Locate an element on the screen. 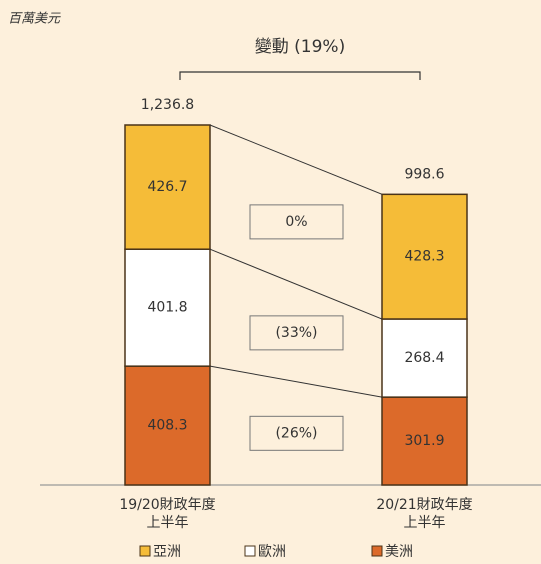 The height and width of the screenshot is (564, 541). value-label: 268.4 is located at coordinates (424, 358).